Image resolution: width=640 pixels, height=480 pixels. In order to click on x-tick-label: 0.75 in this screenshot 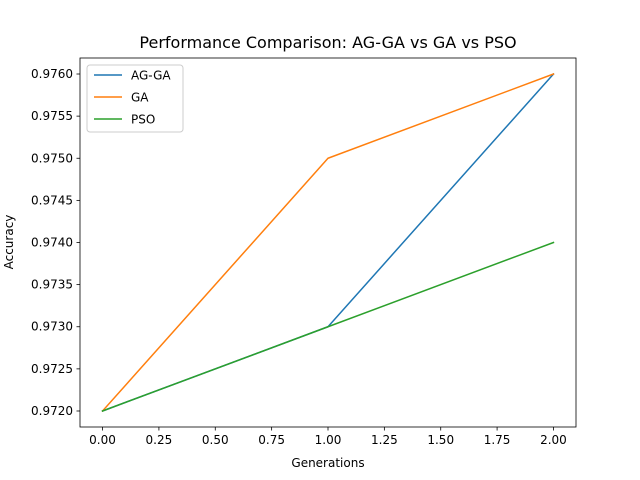, I will do `click(271, 440)`.